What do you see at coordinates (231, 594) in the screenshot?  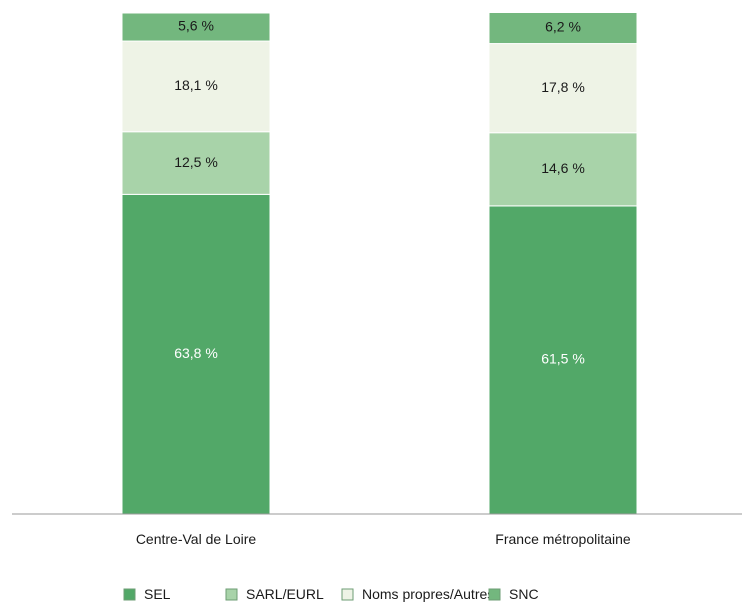 I see `legend-swatch-sarl-eurl` at bounding box center [231, 594].